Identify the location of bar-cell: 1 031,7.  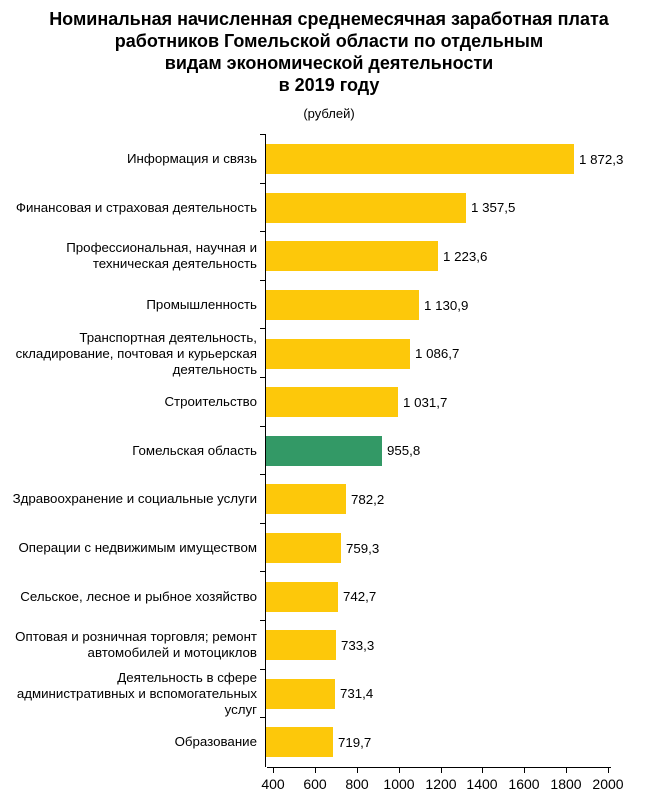
(459, 401).